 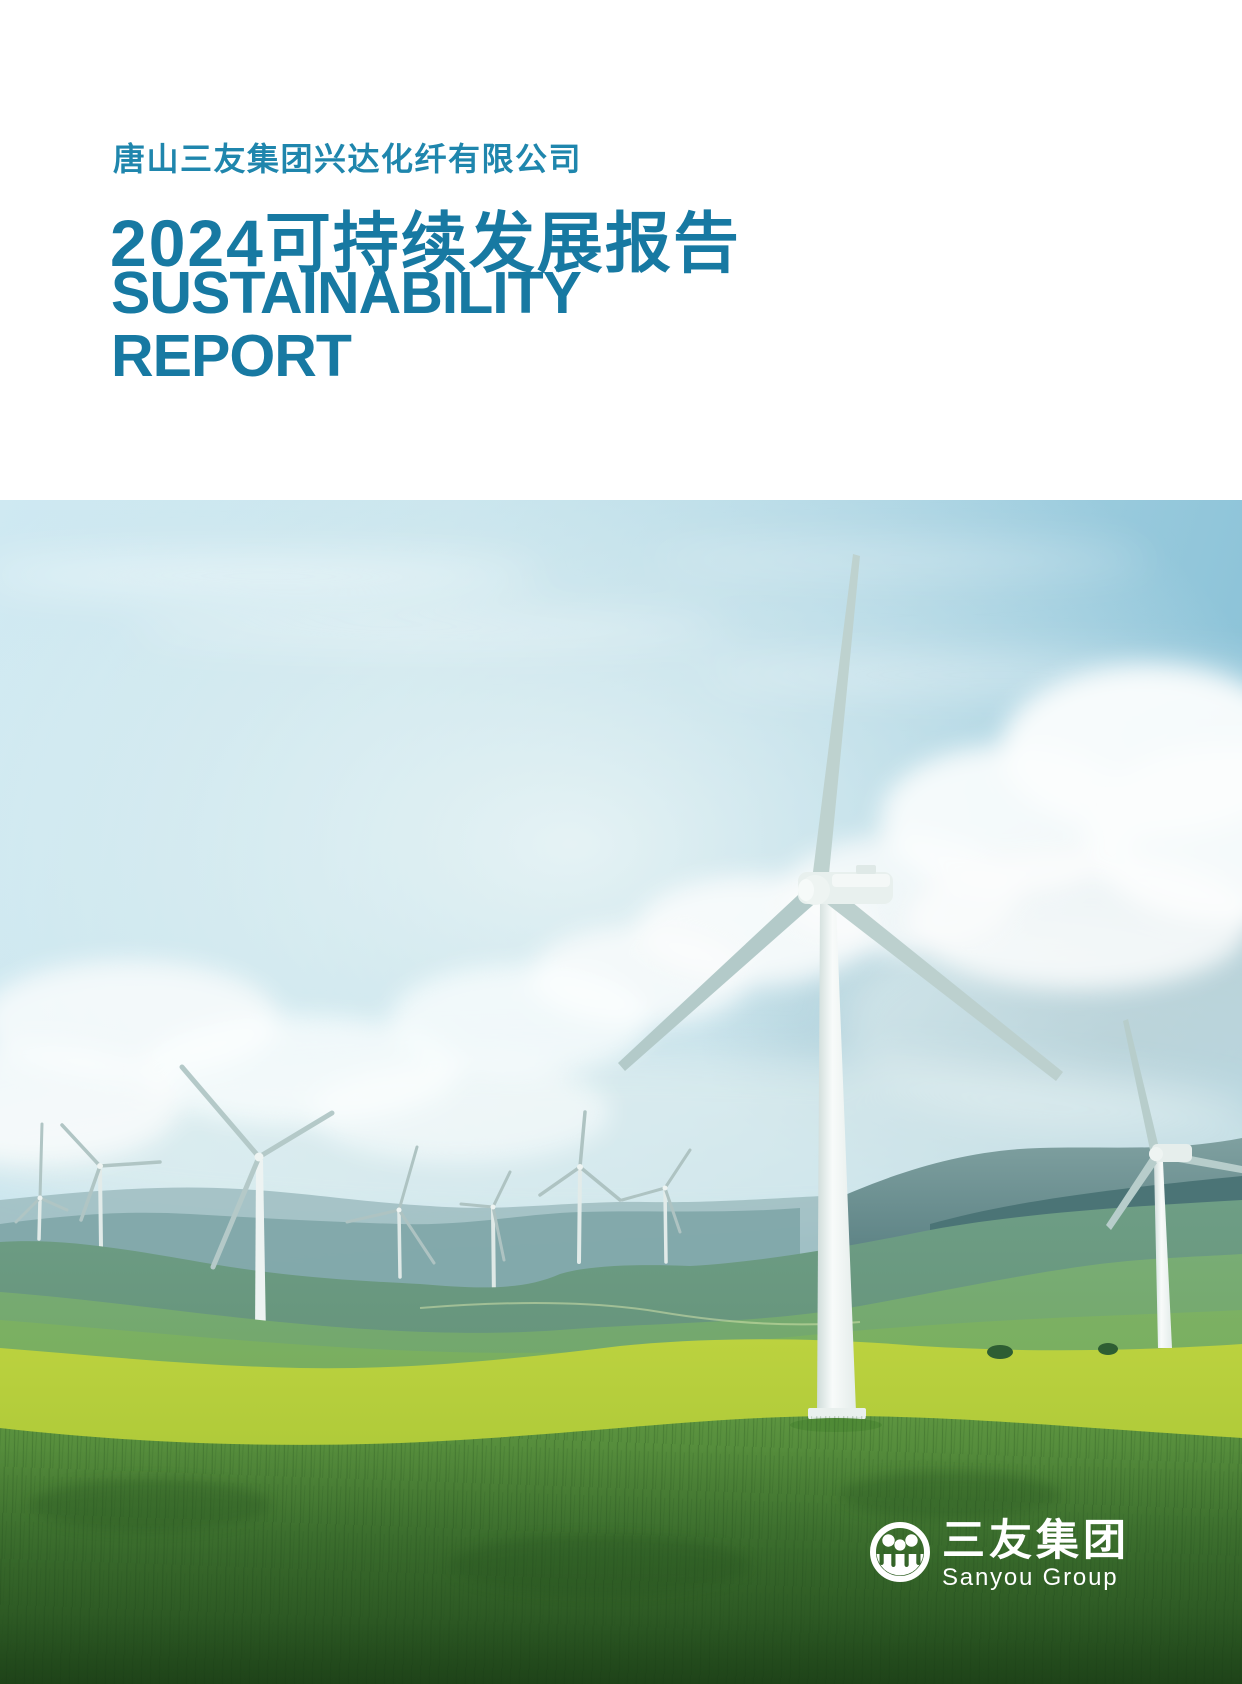 I want to click on wind-turbine-right, so click(x=1174, y=1183).